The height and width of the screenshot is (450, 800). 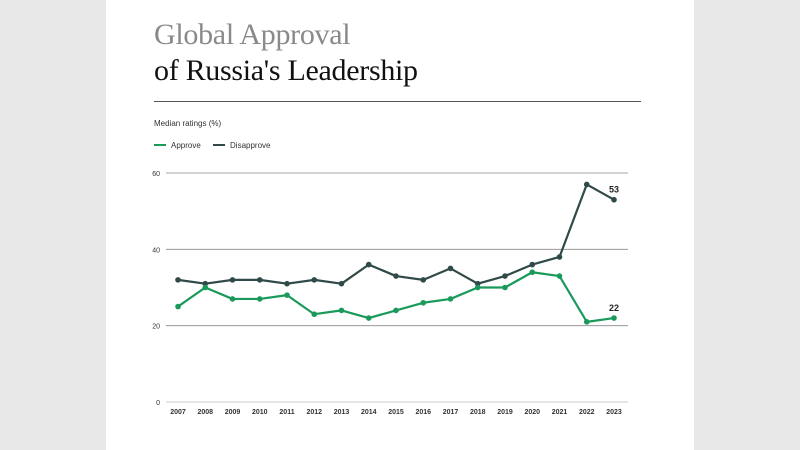 What do you see at coordinates (450, 268) in the screenshot?
I see `data-point-disapprove-2017` at bounding box center [450, 268].